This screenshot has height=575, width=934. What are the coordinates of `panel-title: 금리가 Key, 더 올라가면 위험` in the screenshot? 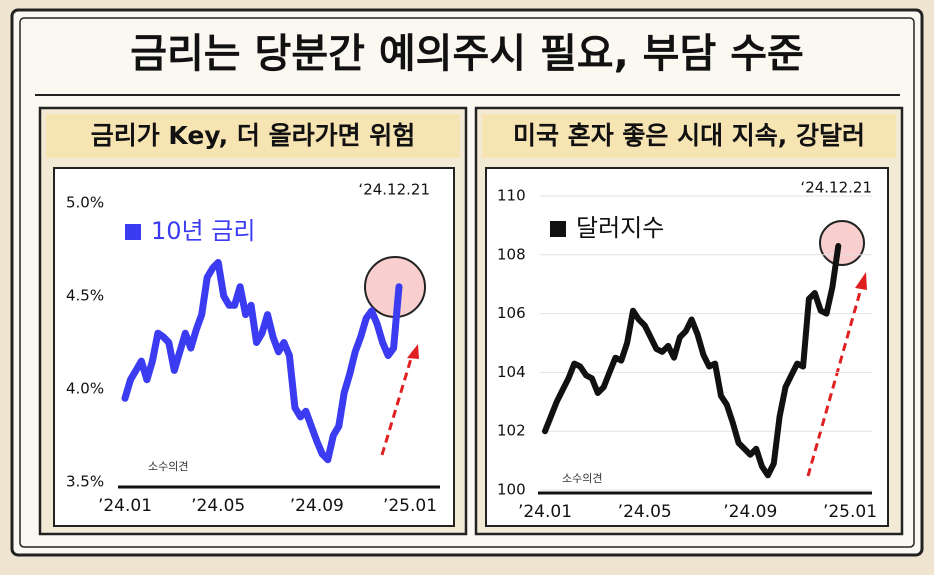 It's located at (253, 135).